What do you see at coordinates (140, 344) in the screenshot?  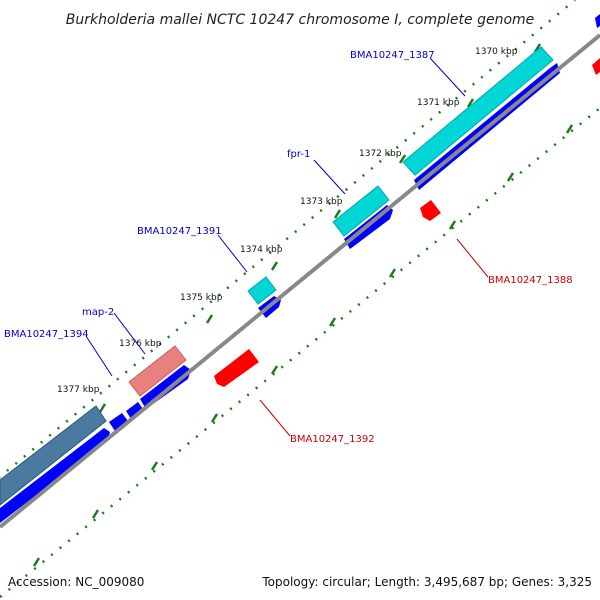 I see `tick-label: 1376 kbp` at bounding box center [140, 344].